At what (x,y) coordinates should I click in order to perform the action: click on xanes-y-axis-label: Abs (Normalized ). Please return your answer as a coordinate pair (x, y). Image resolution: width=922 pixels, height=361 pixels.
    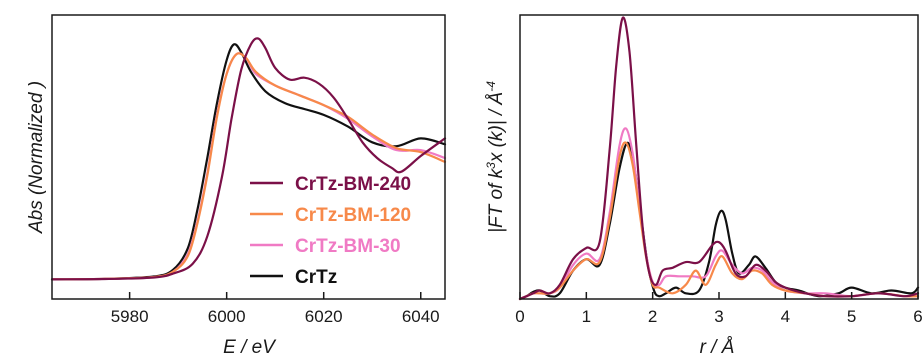
    Looking at the image, I should click on (36, 157).